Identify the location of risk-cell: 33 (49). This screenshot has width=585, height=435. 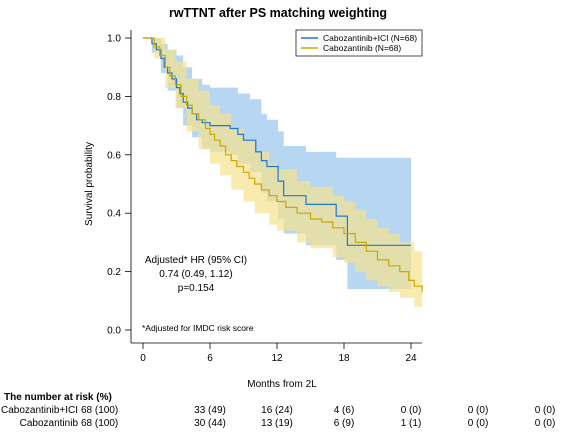
(210, 410).